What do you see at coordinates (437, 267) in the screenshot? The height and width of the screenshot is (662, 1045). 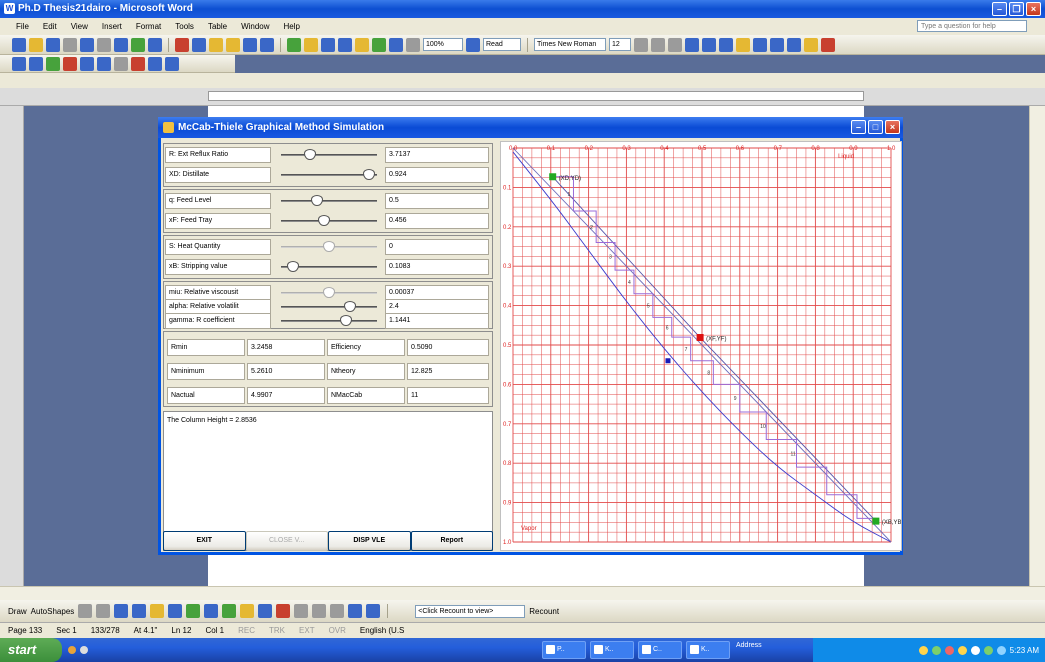 I see `parameter-value-input: 0.1083` at bounding box center [437, 267].